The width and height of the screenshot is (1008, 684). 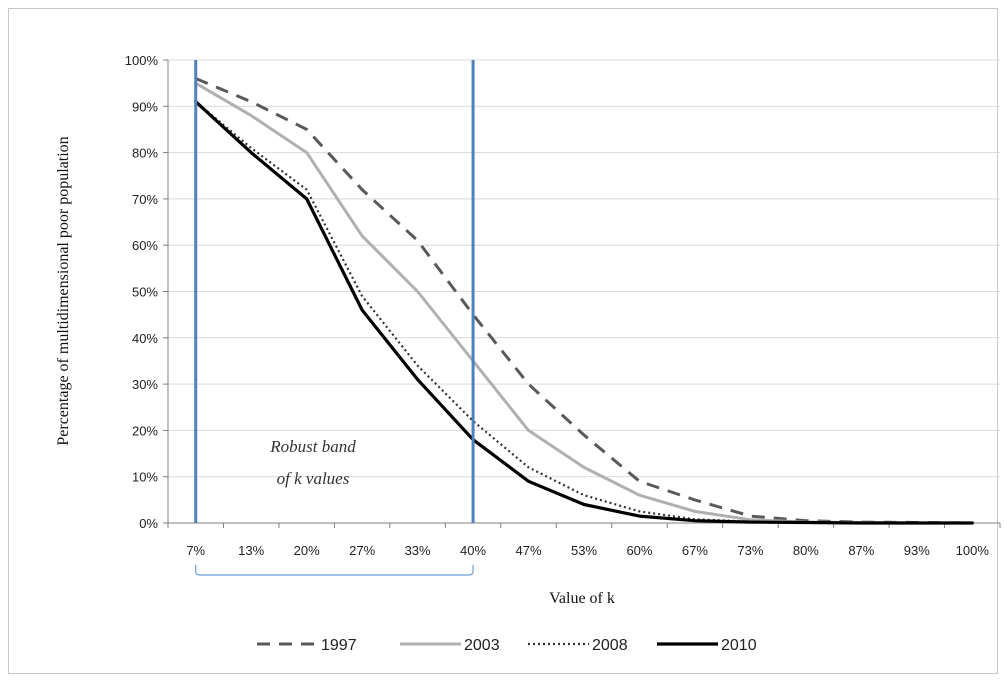 I want to click on y-tick-label: 10%, so click(x=145, y=477).